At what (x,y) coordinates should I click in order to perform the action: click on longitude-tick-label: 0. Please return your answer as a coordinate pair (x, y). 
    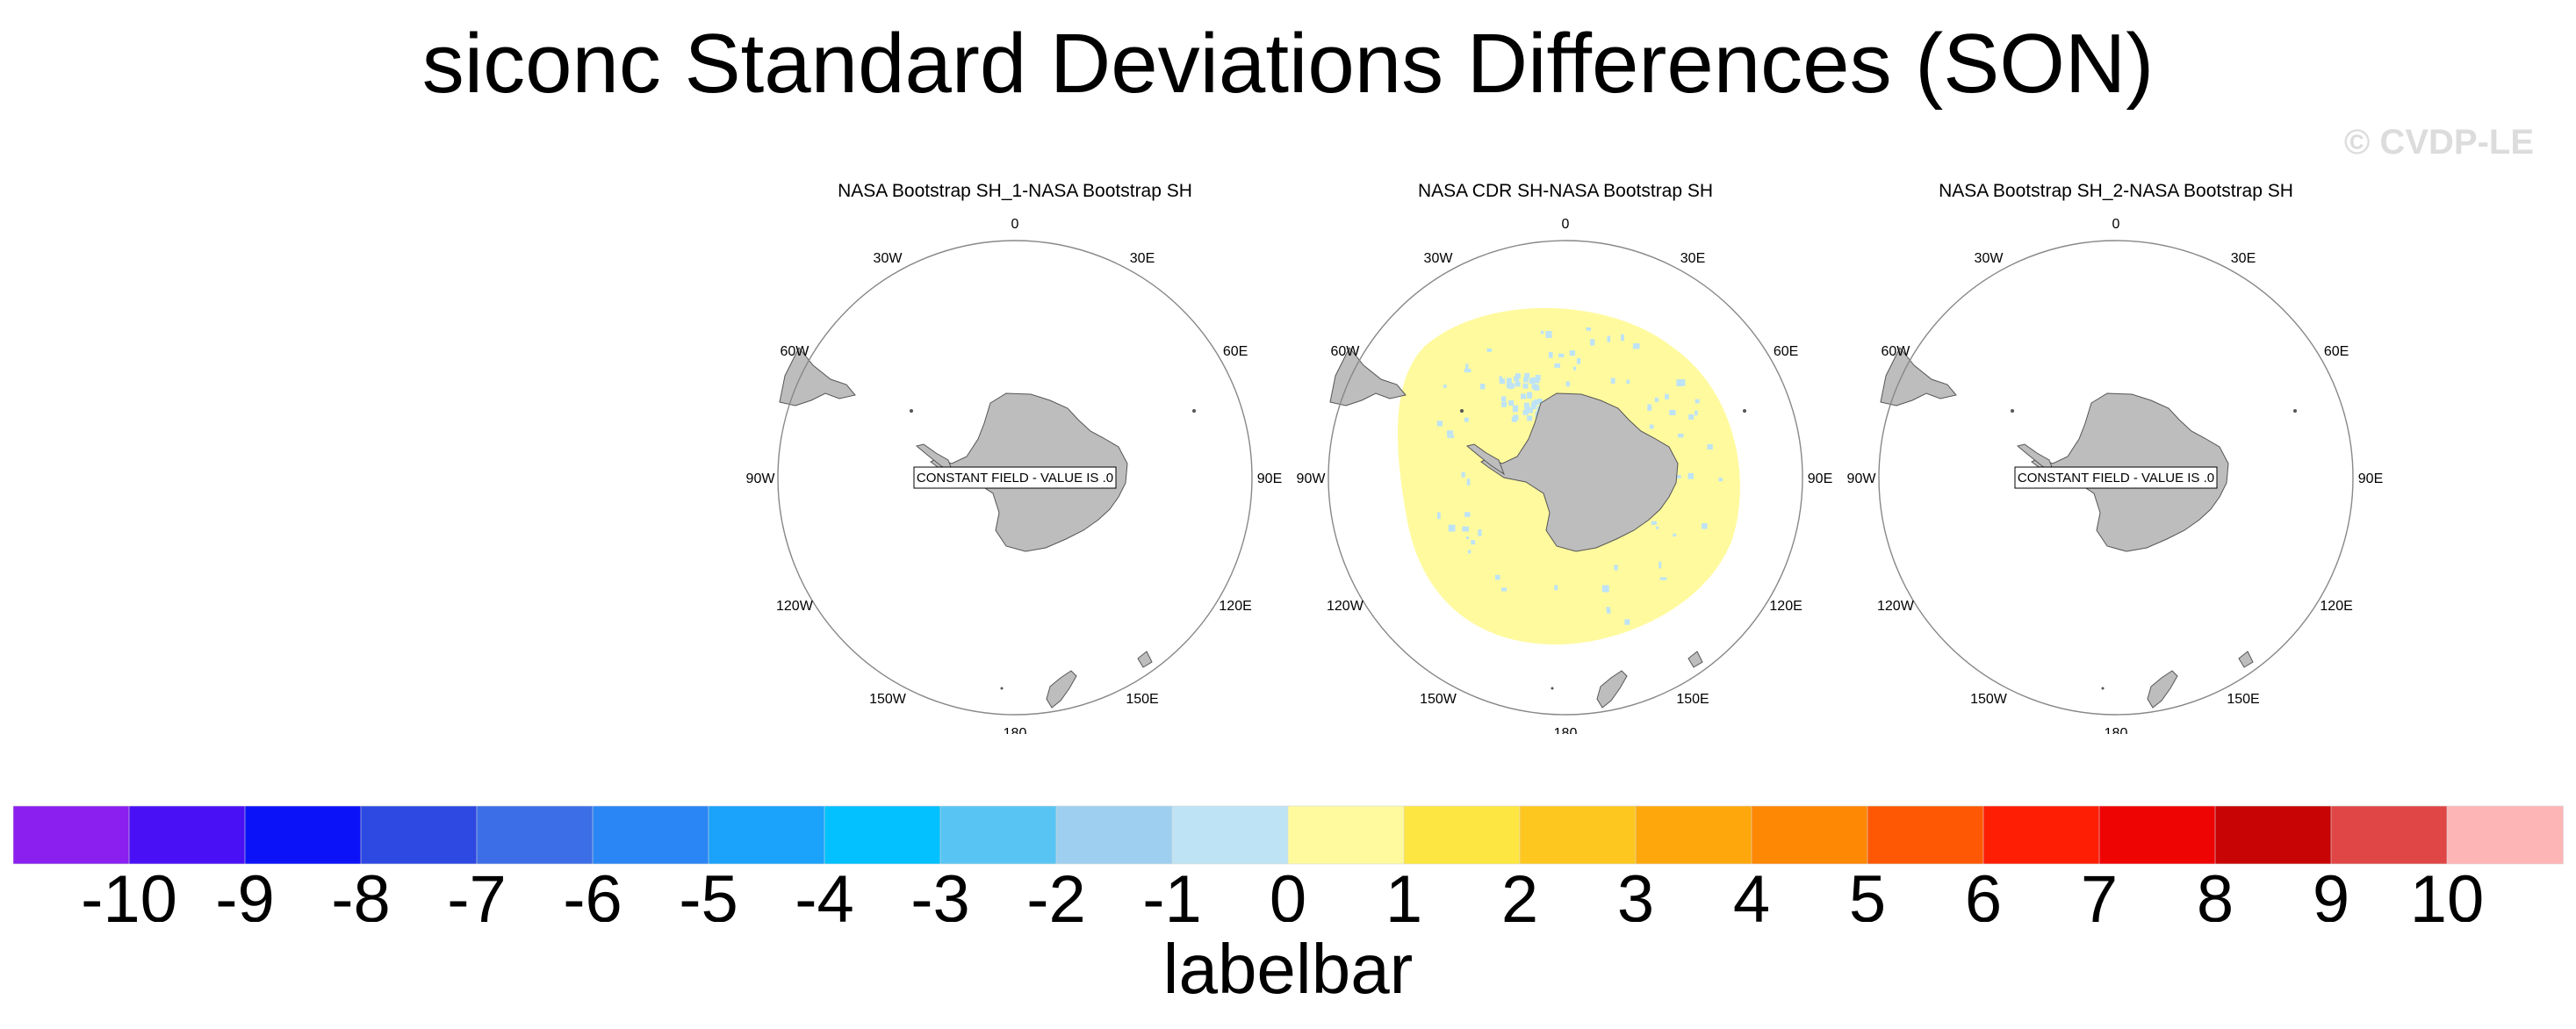
    Looking at the image, I should click on (1566, 224).